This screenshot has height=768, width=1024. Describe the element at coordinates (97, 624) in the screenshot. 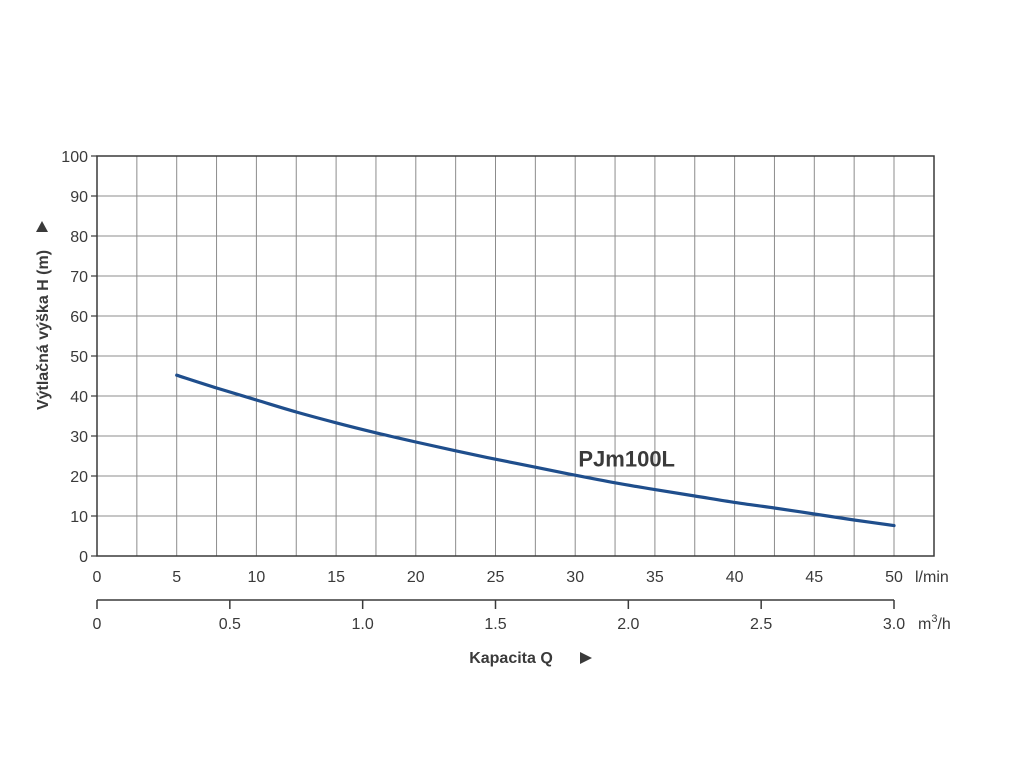

I see `secondary-x-tick-label: 0` at that location.